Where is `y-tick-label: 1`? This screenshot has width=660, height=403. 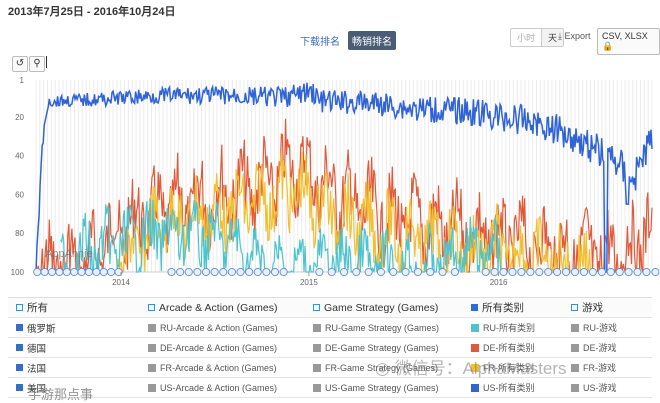 y-tick-label: 1 is located at coordinates (22, 80).